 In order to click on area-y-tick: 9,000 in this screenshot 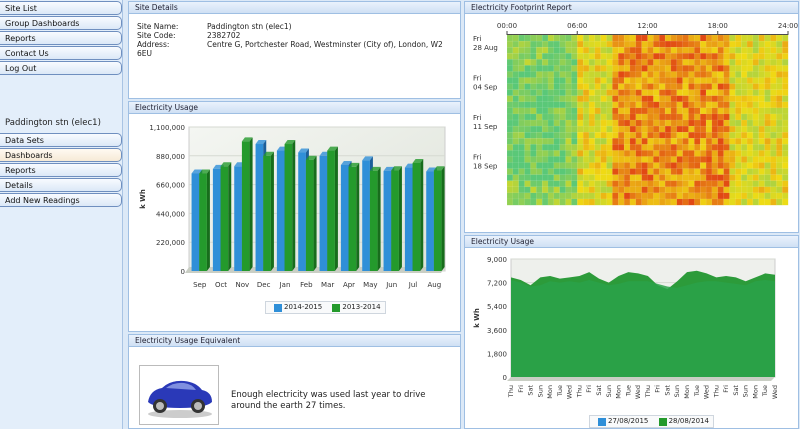, I will do `click(497, 260)`.